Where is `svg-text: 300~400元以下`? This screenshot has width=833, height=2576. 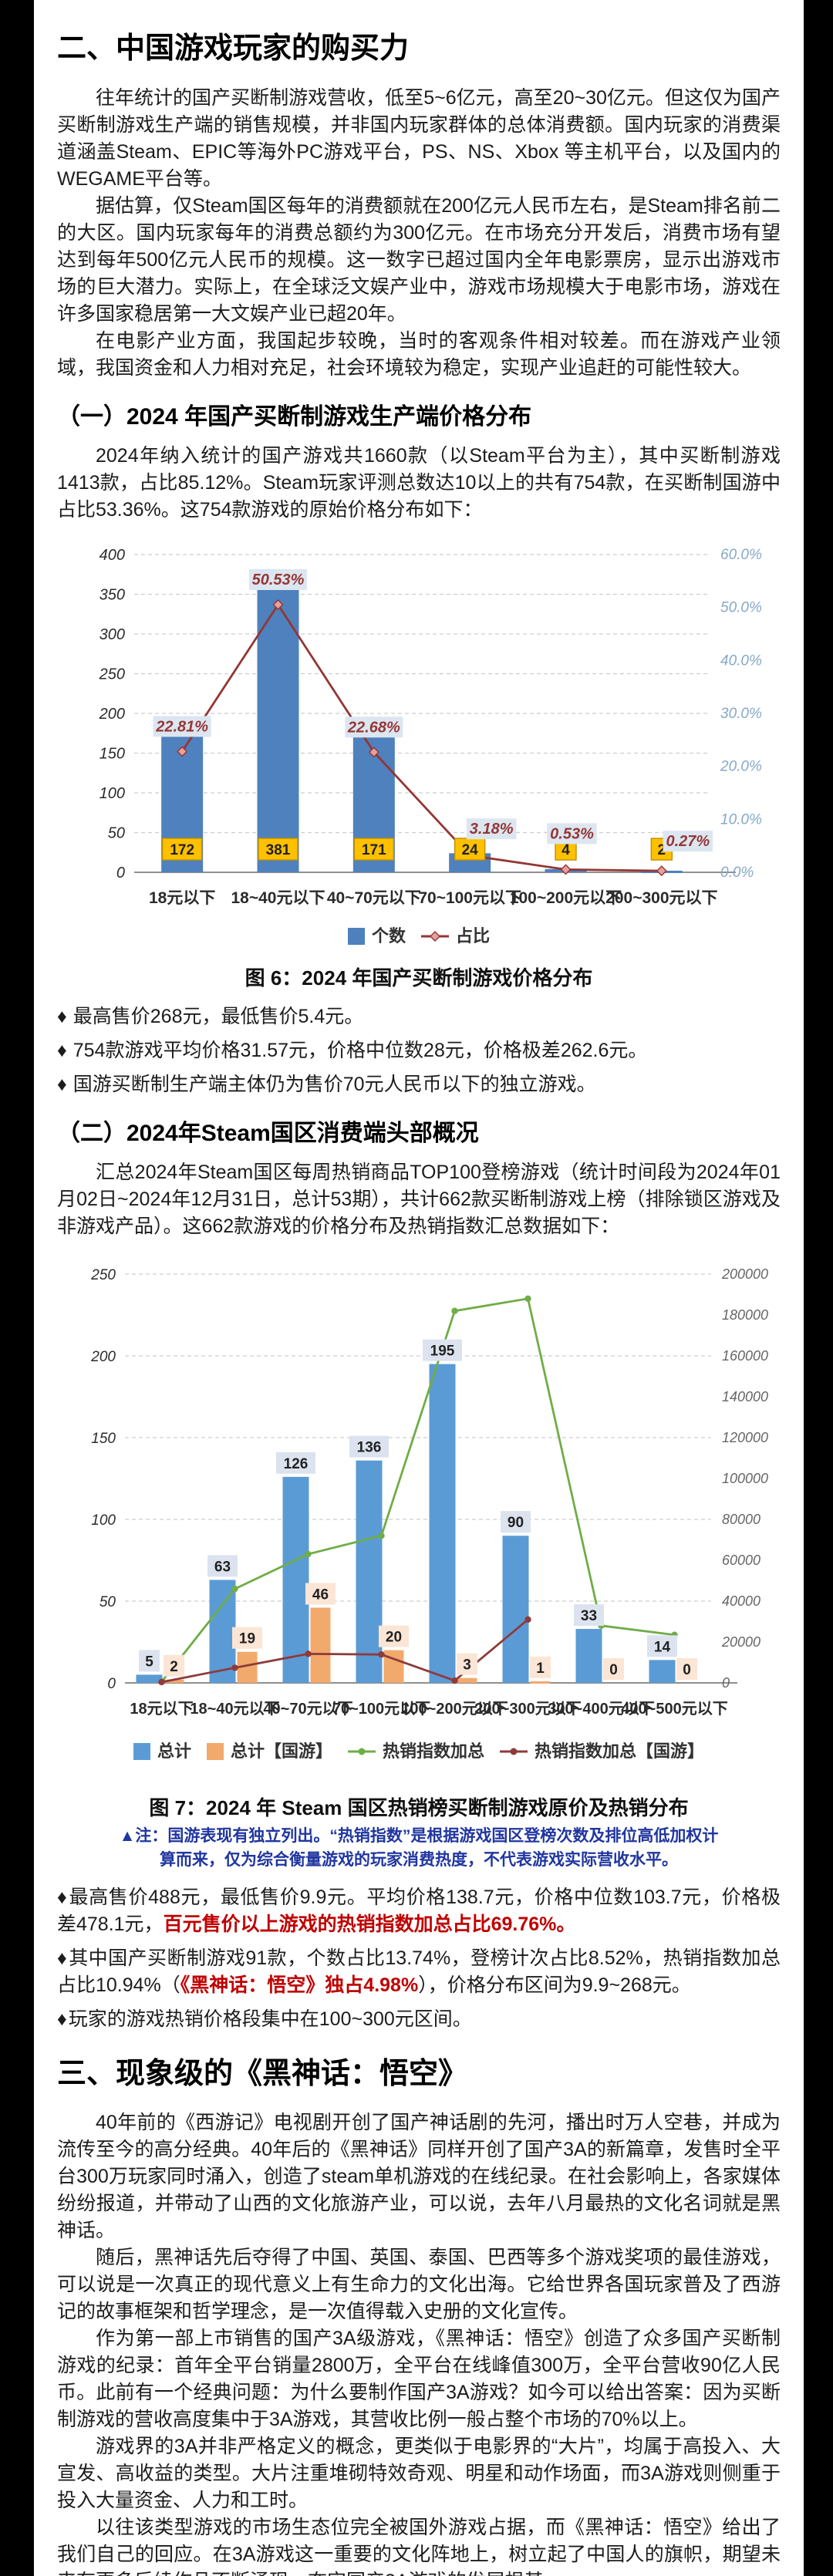
svg-text: 300~400元以下 is located at coordinates (601, 1709).